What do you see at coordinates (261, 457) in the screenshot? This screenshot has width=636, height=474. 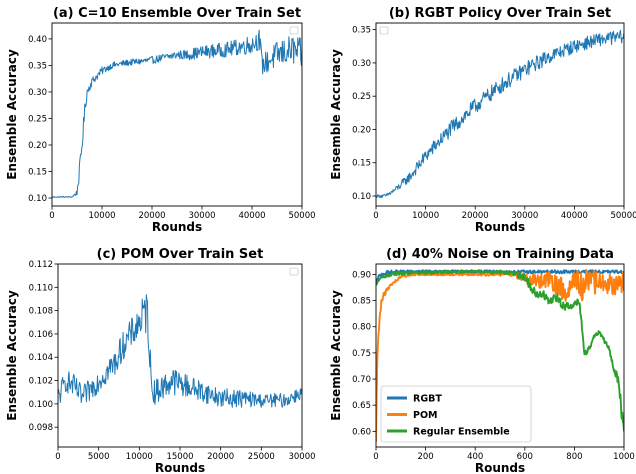 I see `x-tick-label: 25000` at bounding box center [261, 457].